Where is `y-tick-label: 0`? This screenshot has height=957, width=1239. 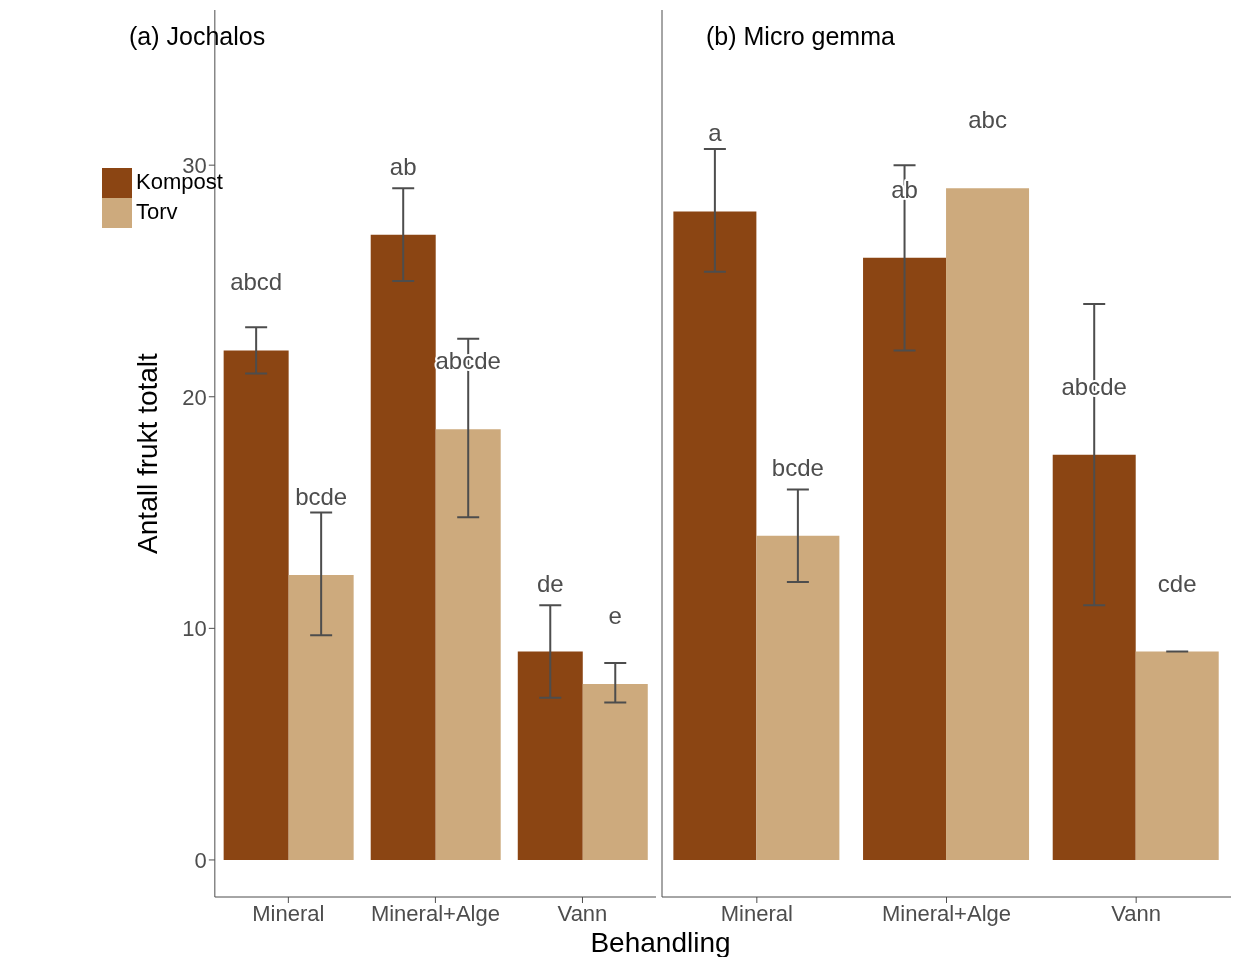 y-tick-label: 0 is located at coordinates (200, 860).